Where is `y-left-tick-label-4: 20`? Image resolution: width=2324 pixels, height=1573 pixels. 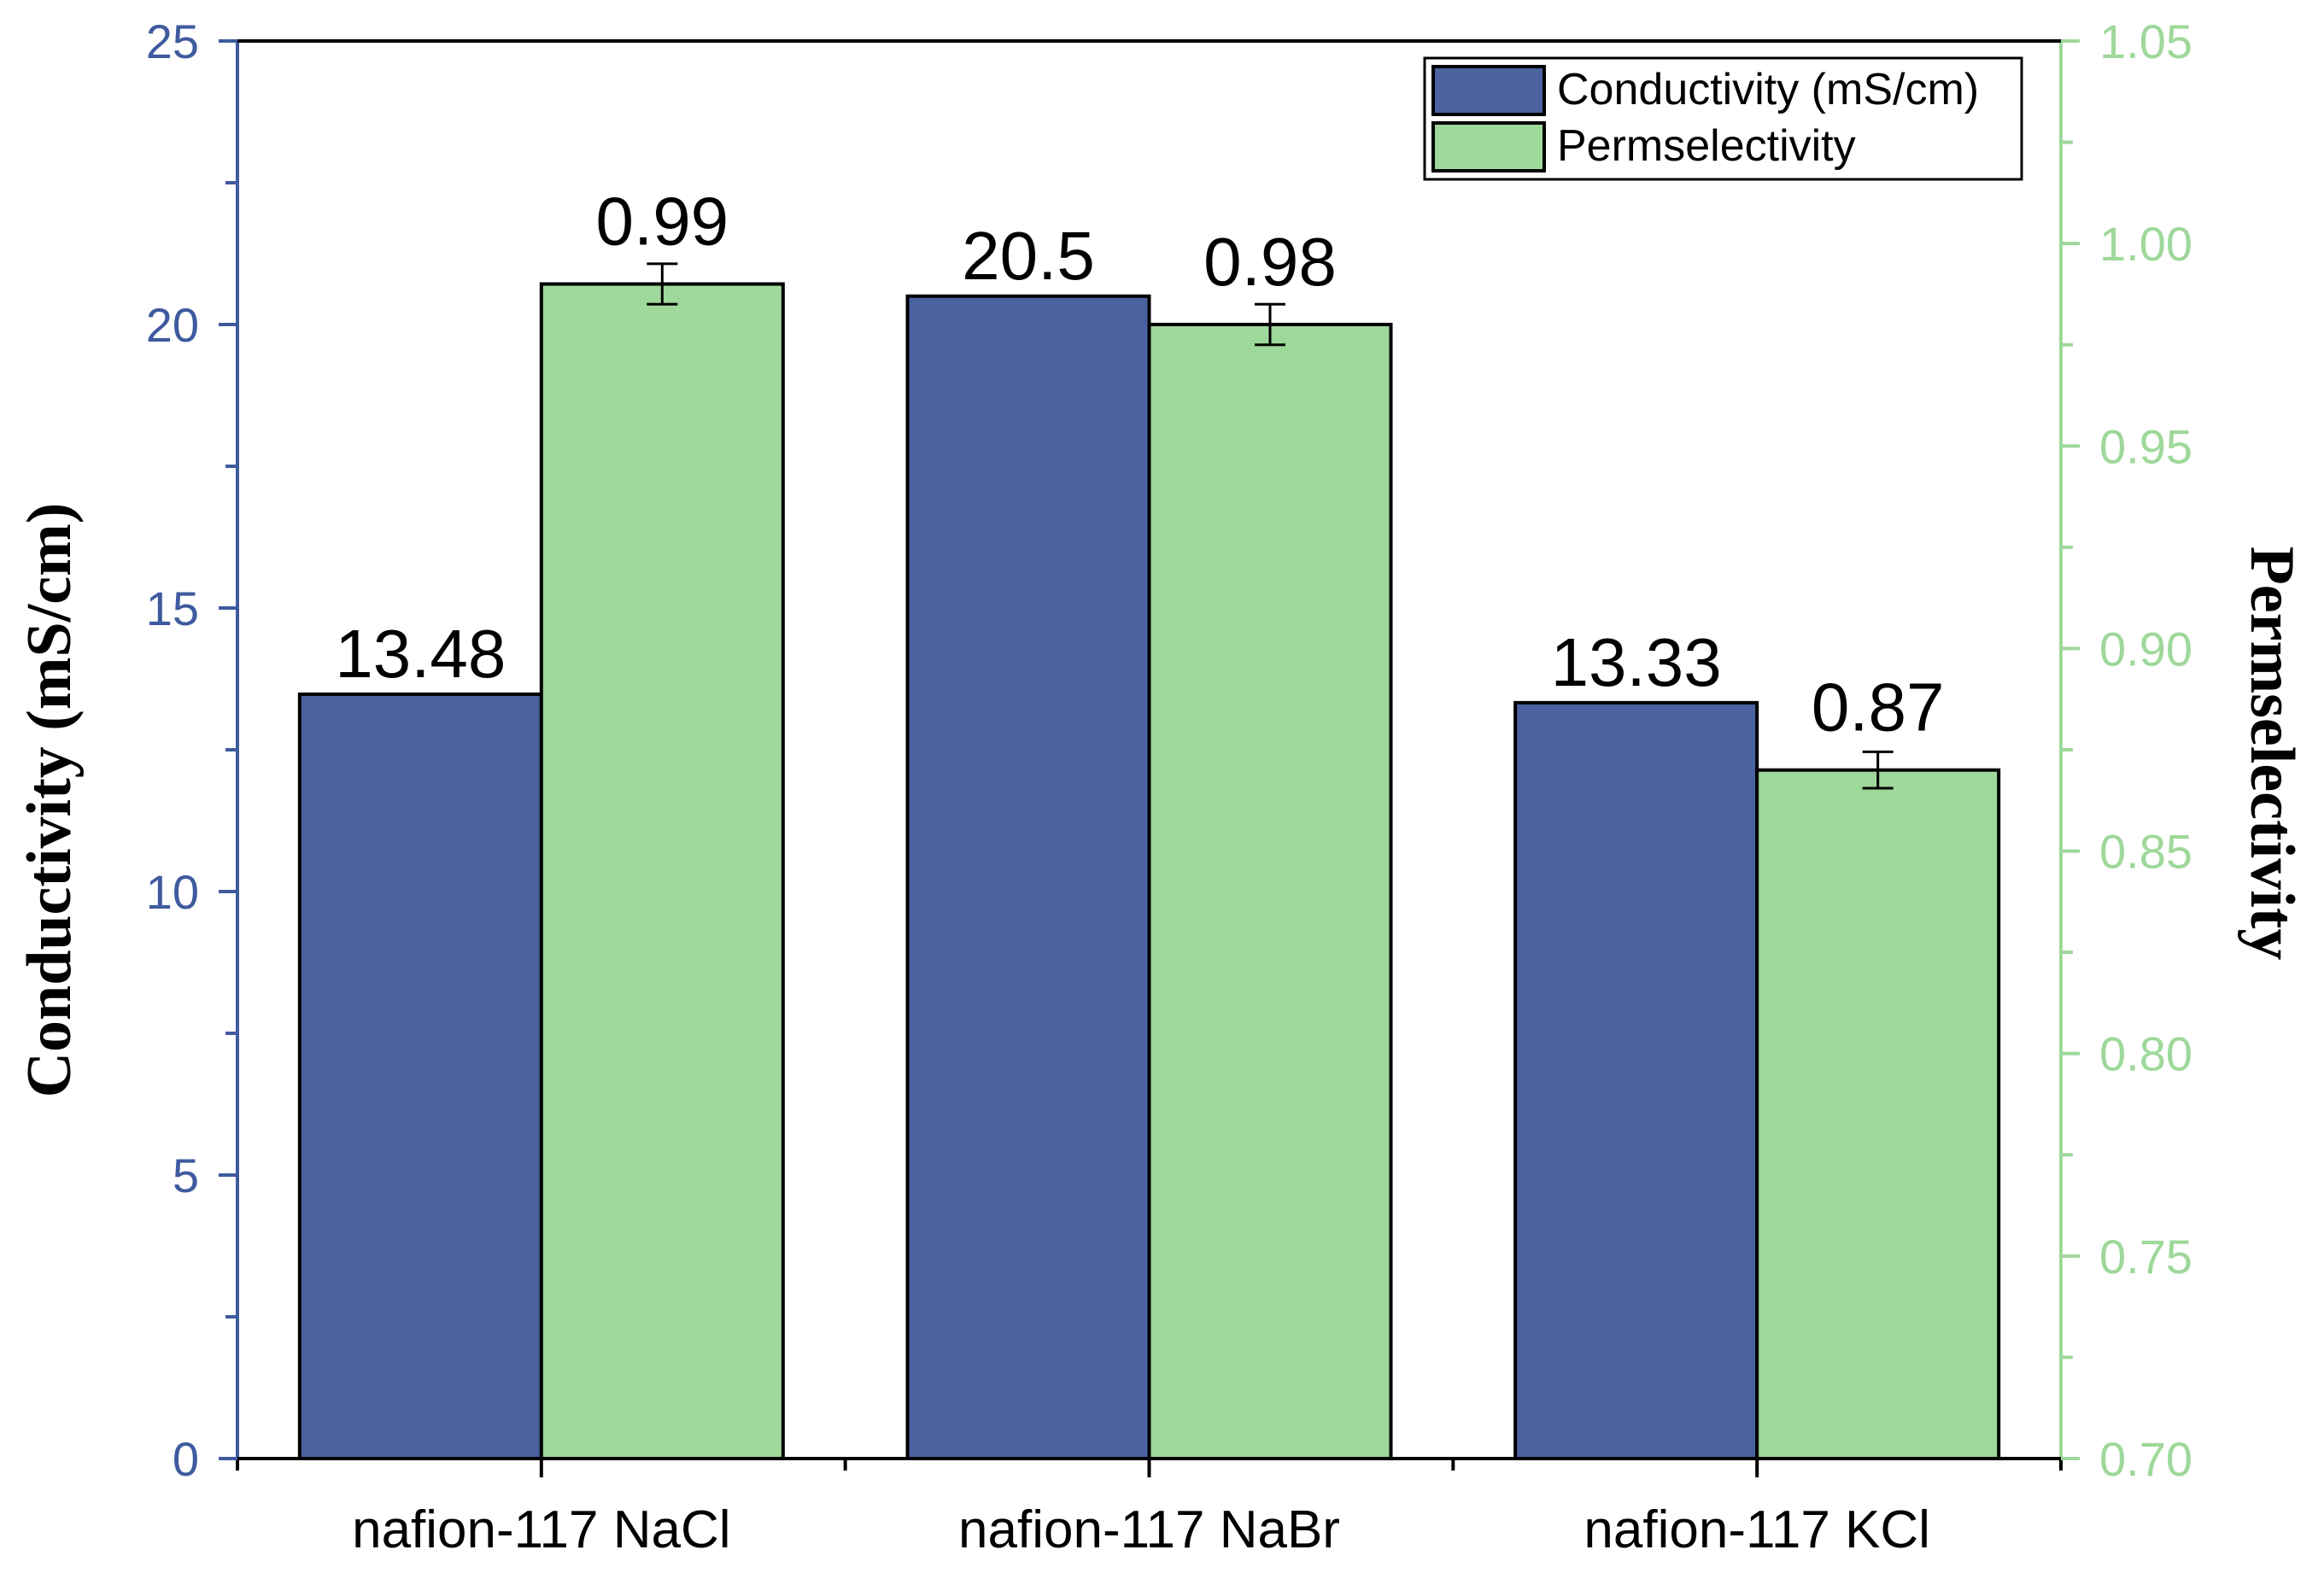 y-left-tick-label-4: 20 is located at coordinates (172, 325).